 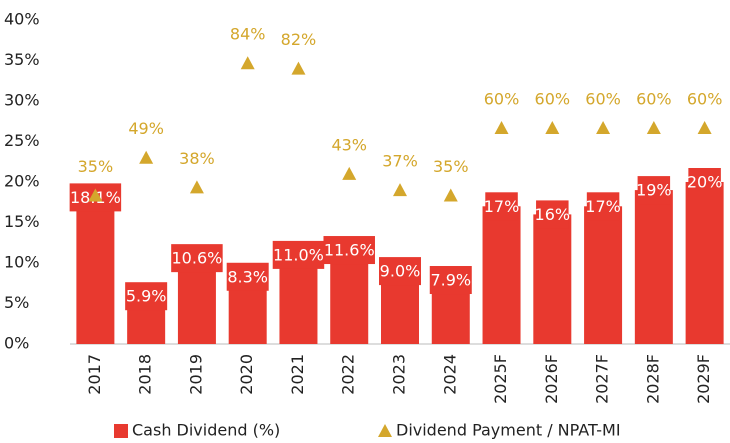 What do you see at coordinates (349, 144) in the screenshot?
I see `data-label: 43%` at bounding box center [349, 144].